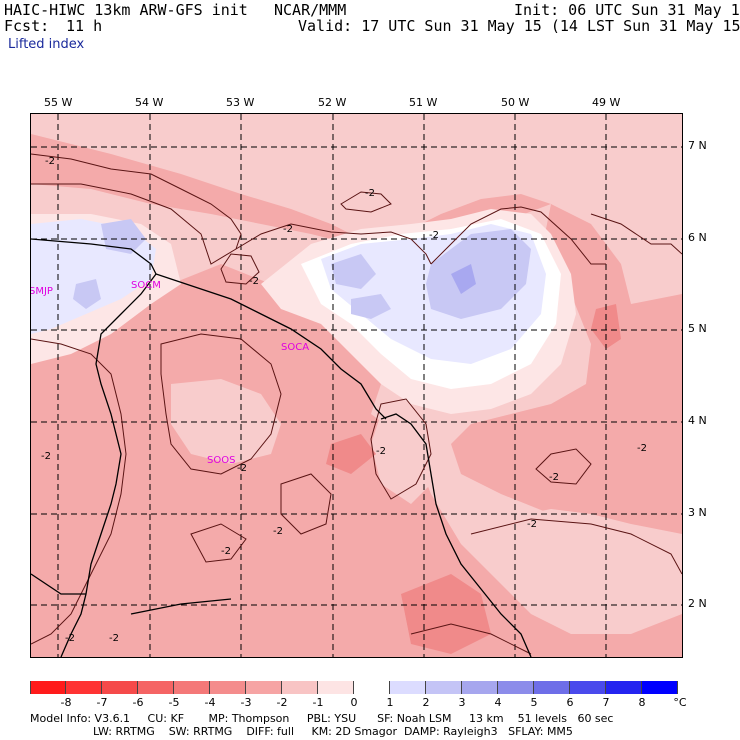  Describe the element at coordinates (642, 702) in the screenshot. I see `colorbar-tick-label: 8` at that location.